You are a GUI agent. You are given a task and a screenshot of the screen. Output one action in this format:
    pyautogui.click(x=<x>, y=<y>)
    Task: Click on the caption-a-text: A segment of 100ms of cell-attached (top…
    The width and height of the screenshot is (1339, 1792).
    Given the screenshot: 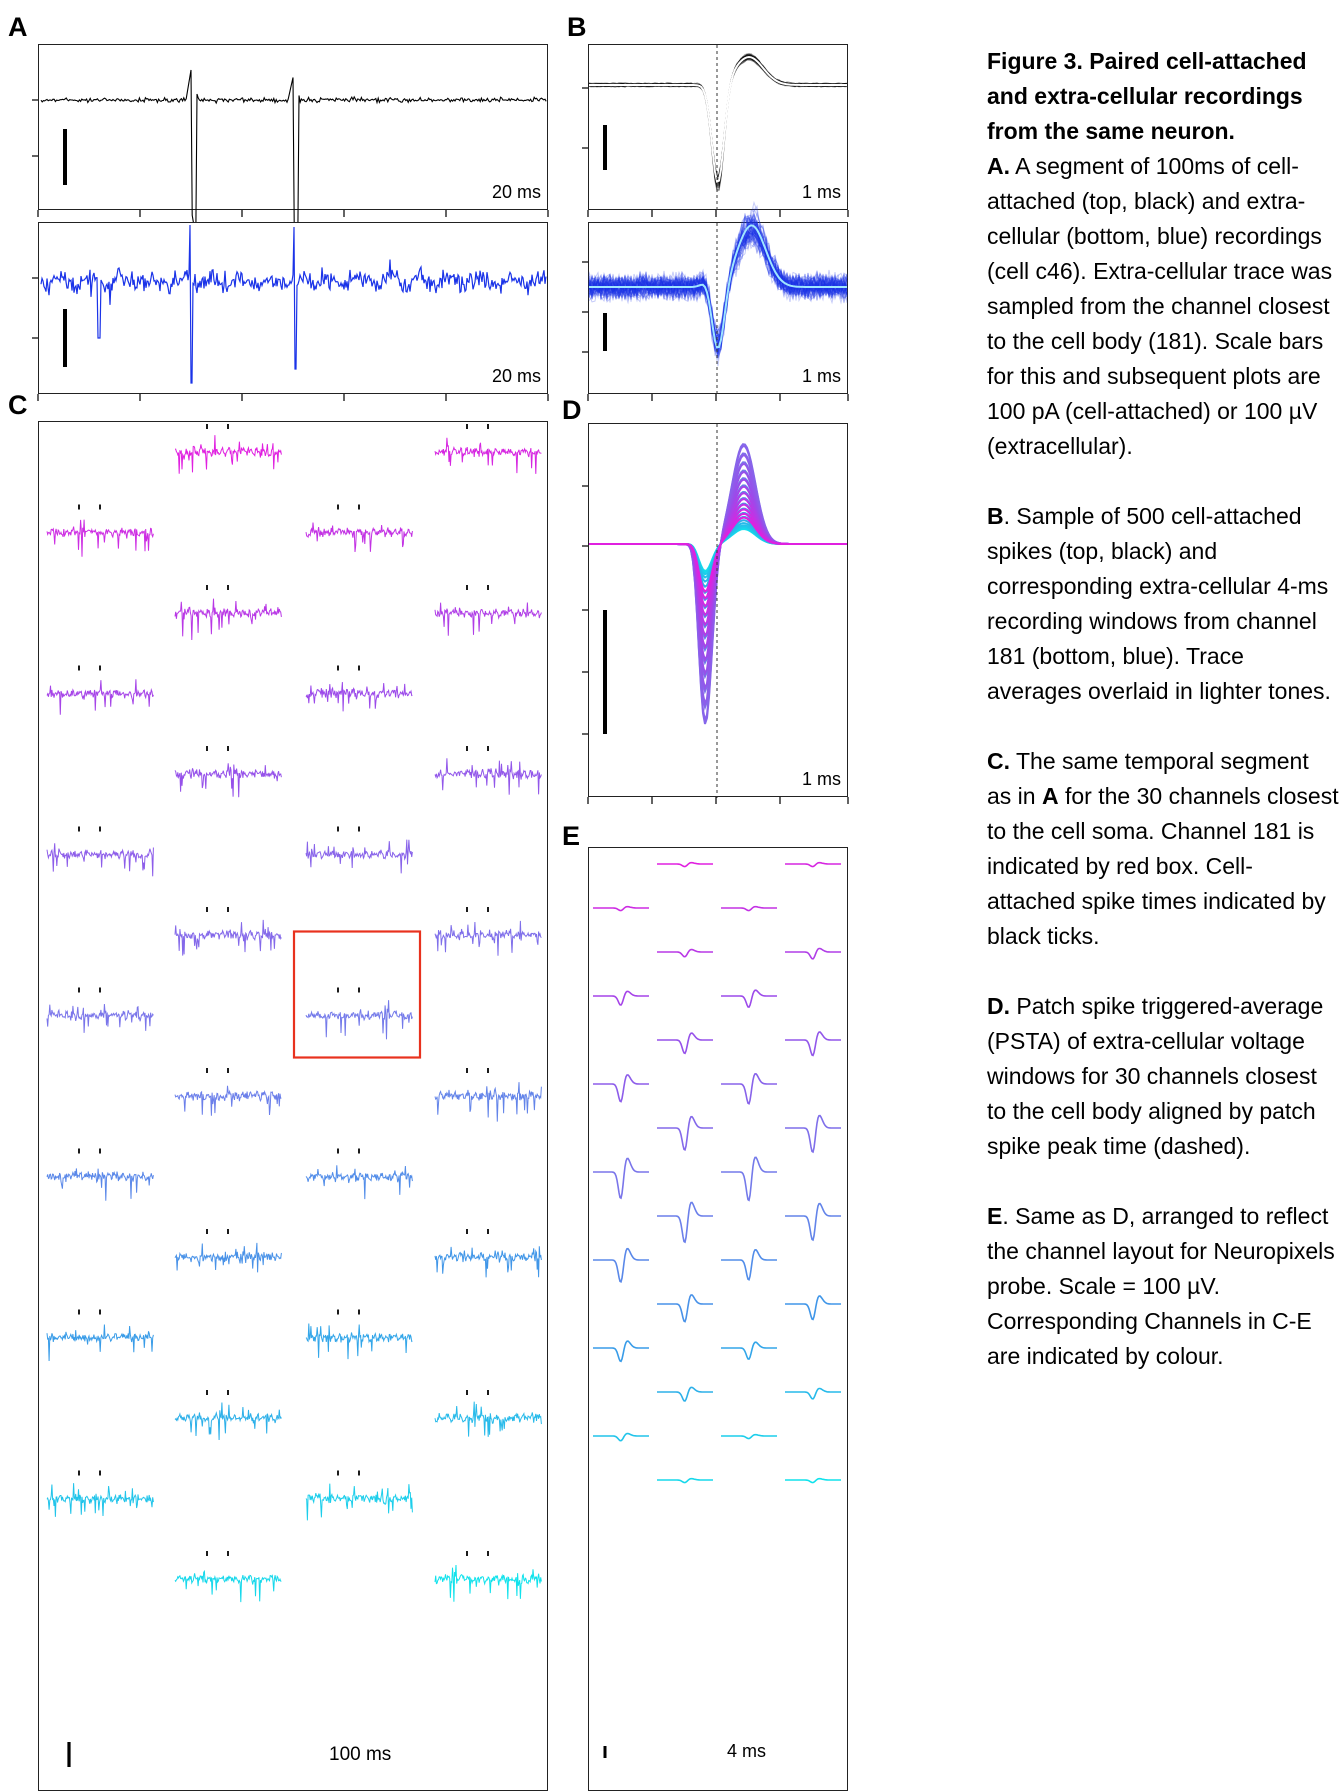 What is the action you would take?
    pyautogui.click(x=1160, y=306)
    